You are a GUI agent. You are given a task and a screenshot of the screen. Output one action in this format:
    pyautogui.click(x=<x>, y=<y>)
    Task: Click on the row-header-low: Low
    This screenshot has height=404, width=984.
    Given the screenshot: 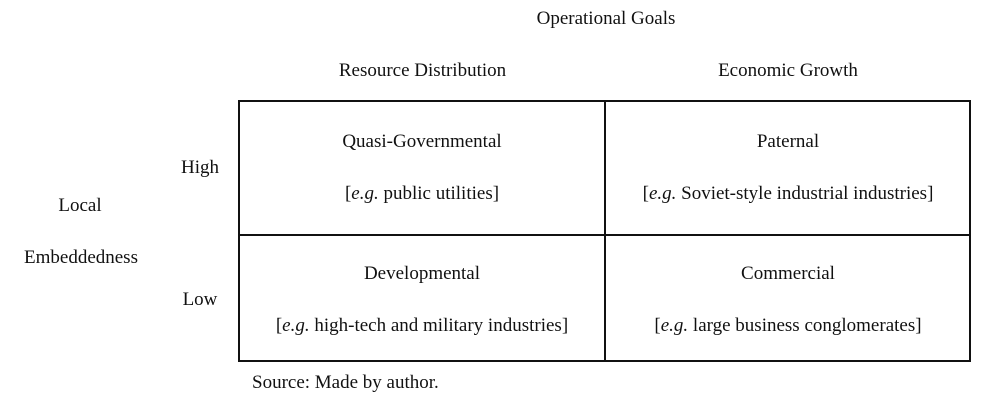 What is the action you would take?
    pyautogui.click(x=200, y=299)
    